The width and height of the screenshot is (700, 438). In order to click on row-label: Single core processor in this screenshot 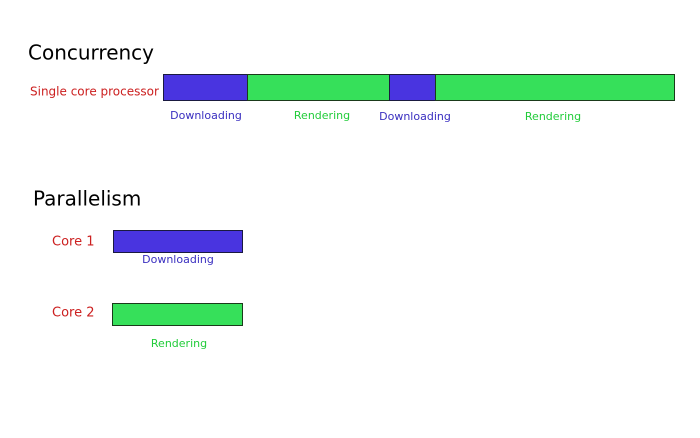, I will do `click(94, 92)`.